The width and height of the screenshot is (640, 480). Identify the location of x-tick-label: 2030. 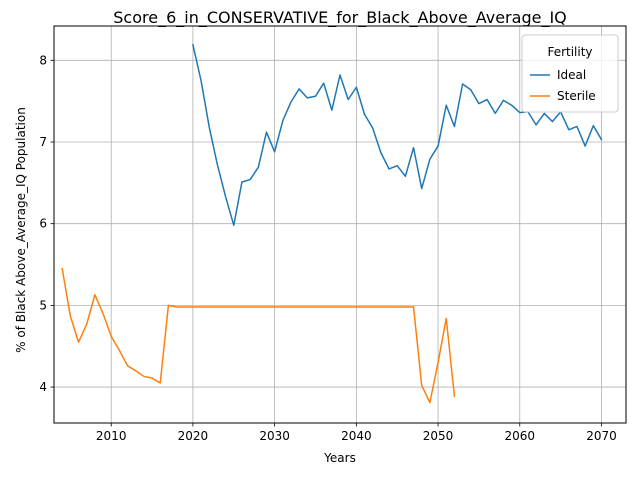
(274, 436).